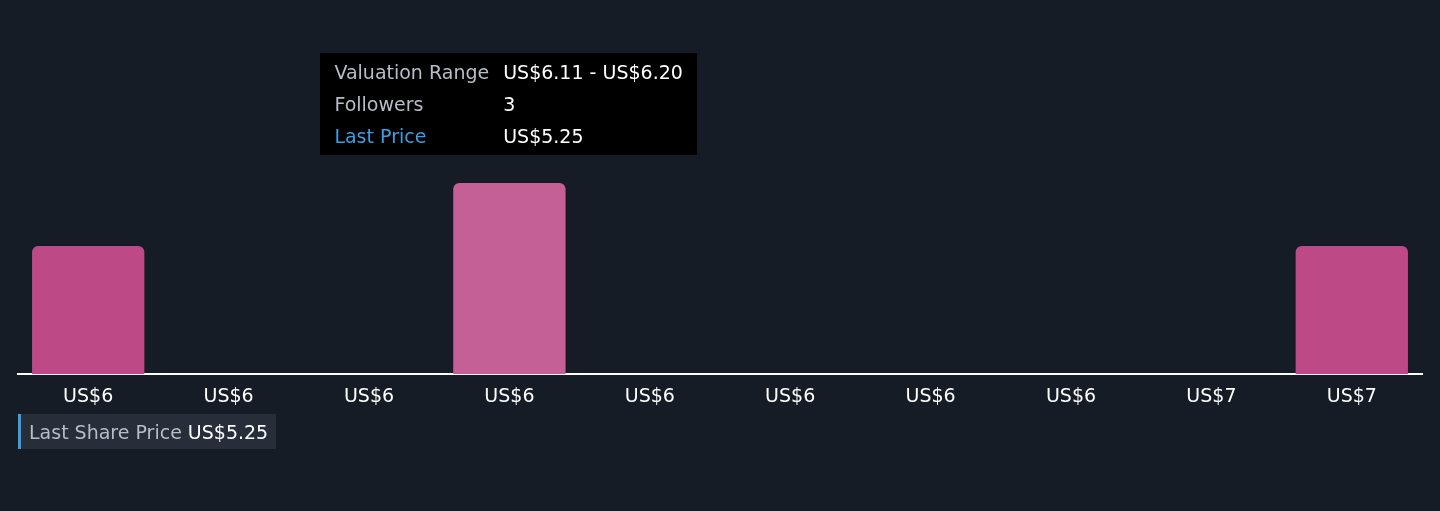 The height and width of the screenshot is (511, 1440). I want to click on text: Last Price, so click(381, 136).